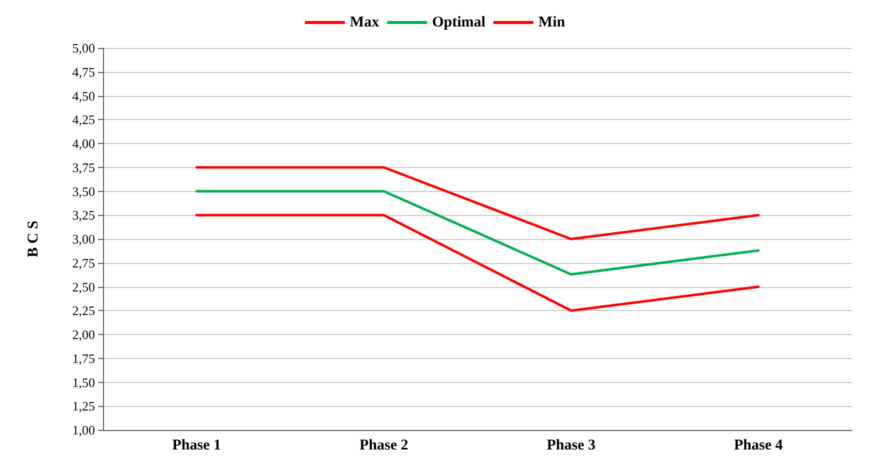 The image size is (870, 474). What do you see at coordinates (83, 48) in the screenshot?
I see `y-tick-label: 5,00` at bounding box center [83, 48].